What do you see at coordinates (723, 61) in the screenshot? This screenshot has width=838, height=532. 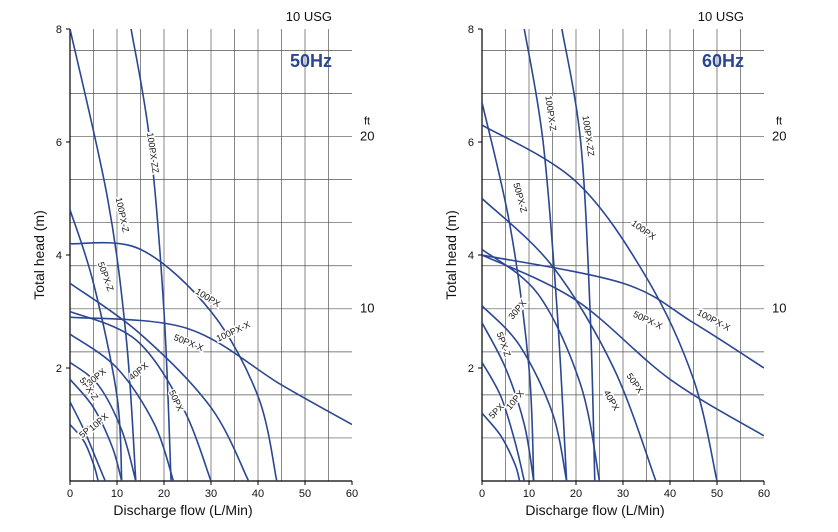 I see `chart-title: 60Hz` at bounding box center [723, 61].